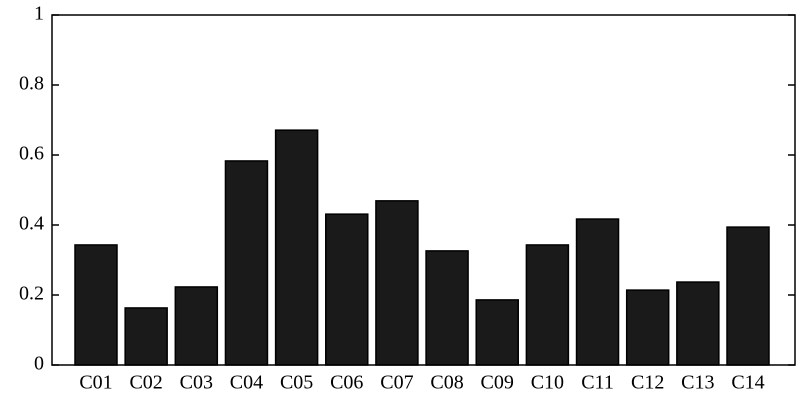 This screenshot has height=400, width=800. Describe the element at coordinates (647, 383) in the screenshot. I see `x-tick-label: C12` at that location.